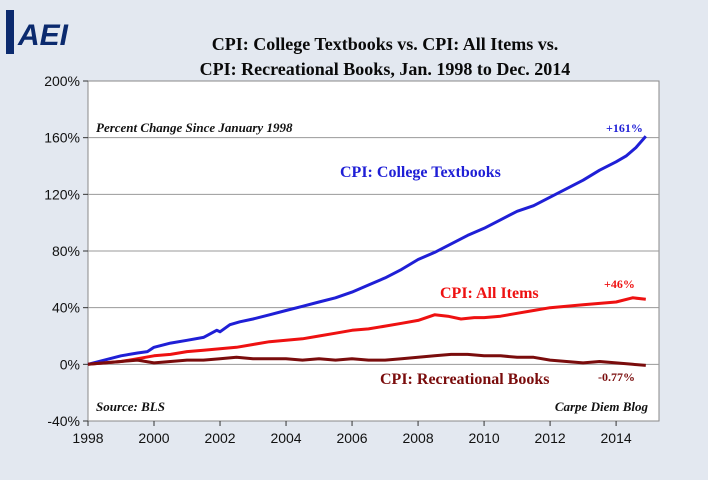 The image size is (708, 480). What do you see at coordinates (619, 284) in the screenshot?
I see `end-label-all-items: +46%` at bounding box center [619, 284].